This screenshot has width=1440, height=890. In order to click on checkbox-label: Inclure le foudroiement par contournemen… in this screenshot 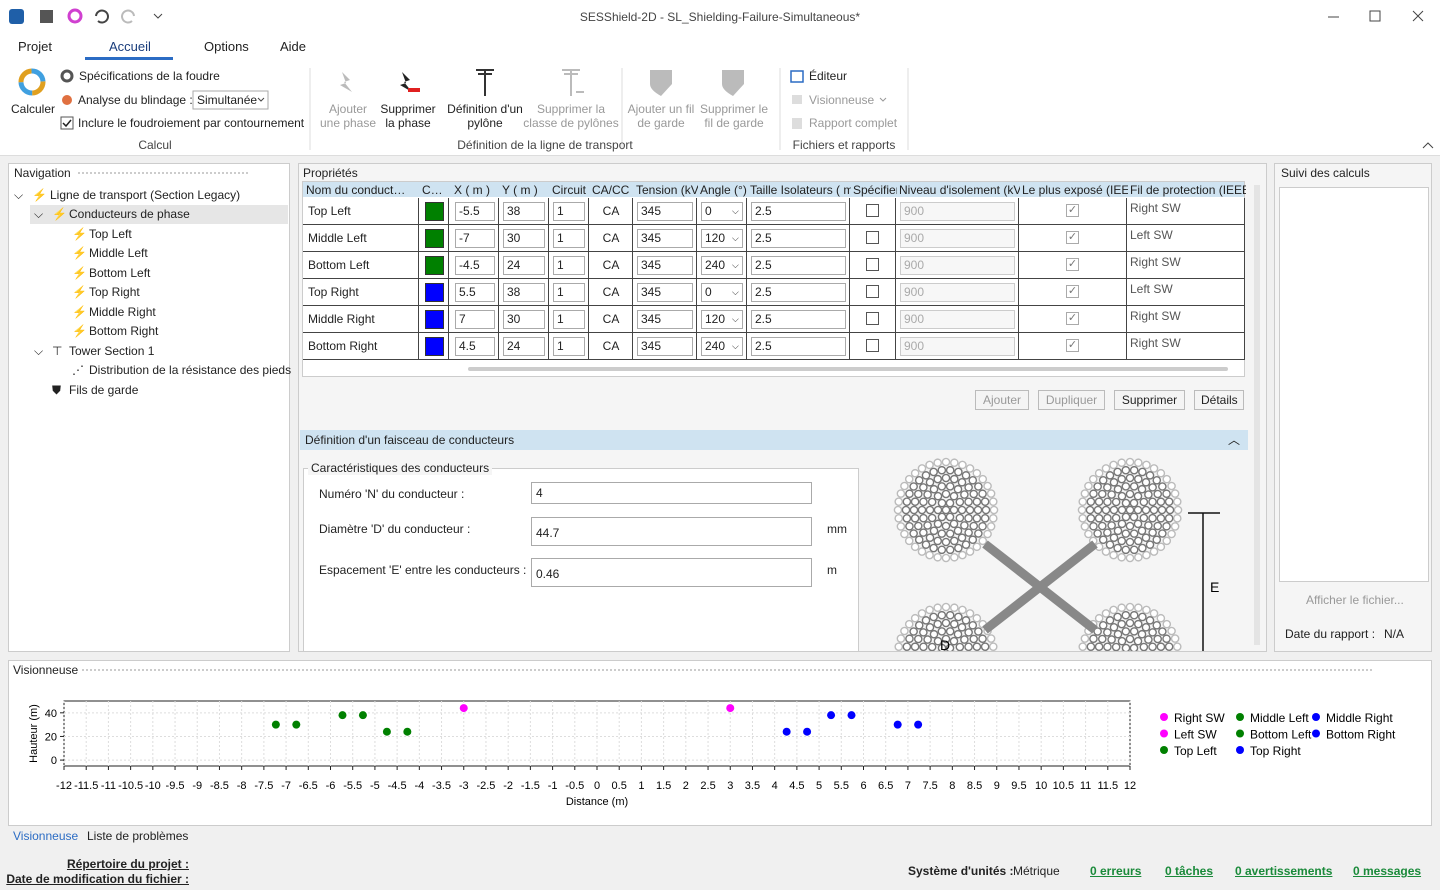, I will do `click(191, 123)`.